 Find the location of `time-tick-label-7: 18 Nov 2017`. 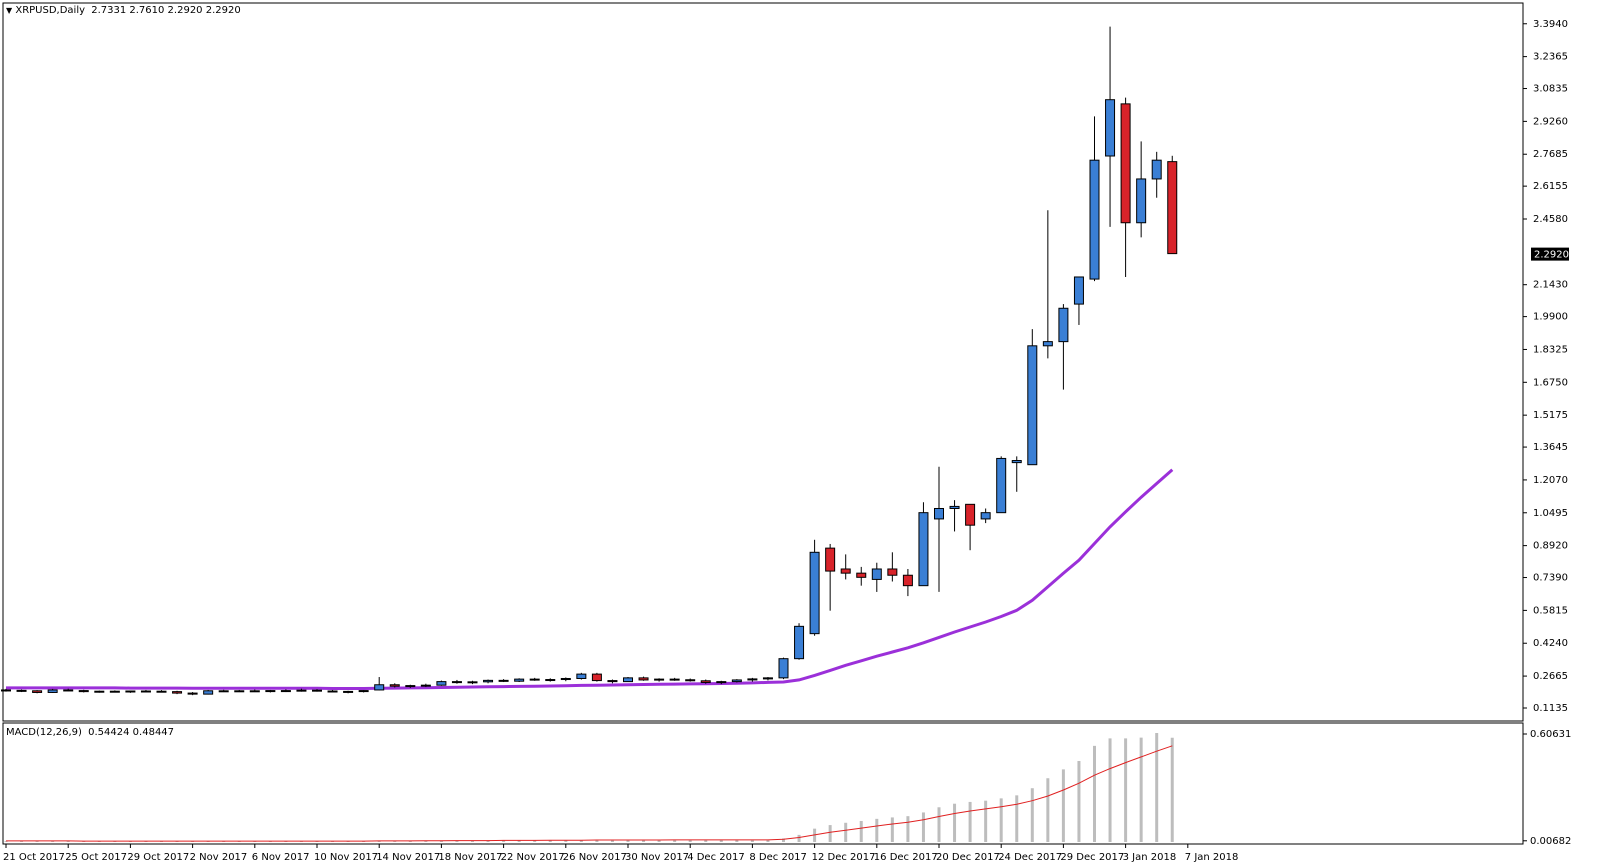

time-tick-label-7: 18 Nov 2017 is located at coordinates (470, 857).